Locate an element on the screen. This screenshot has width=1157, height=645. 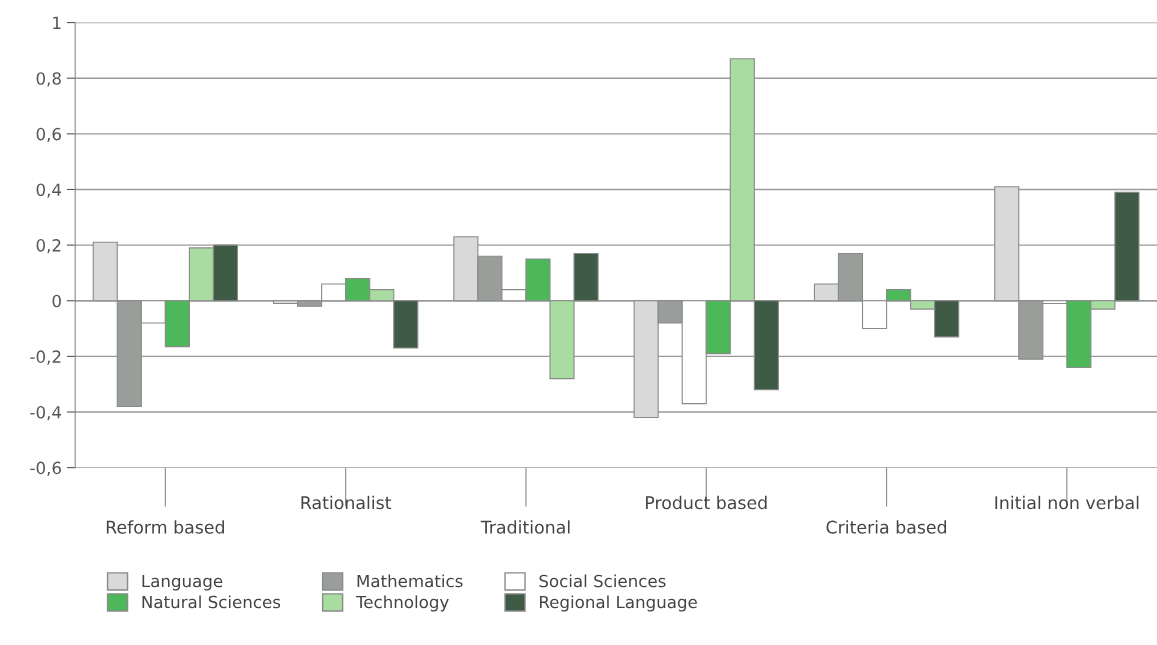
legend-label: Mathematics is located at coordinates (410, 581).